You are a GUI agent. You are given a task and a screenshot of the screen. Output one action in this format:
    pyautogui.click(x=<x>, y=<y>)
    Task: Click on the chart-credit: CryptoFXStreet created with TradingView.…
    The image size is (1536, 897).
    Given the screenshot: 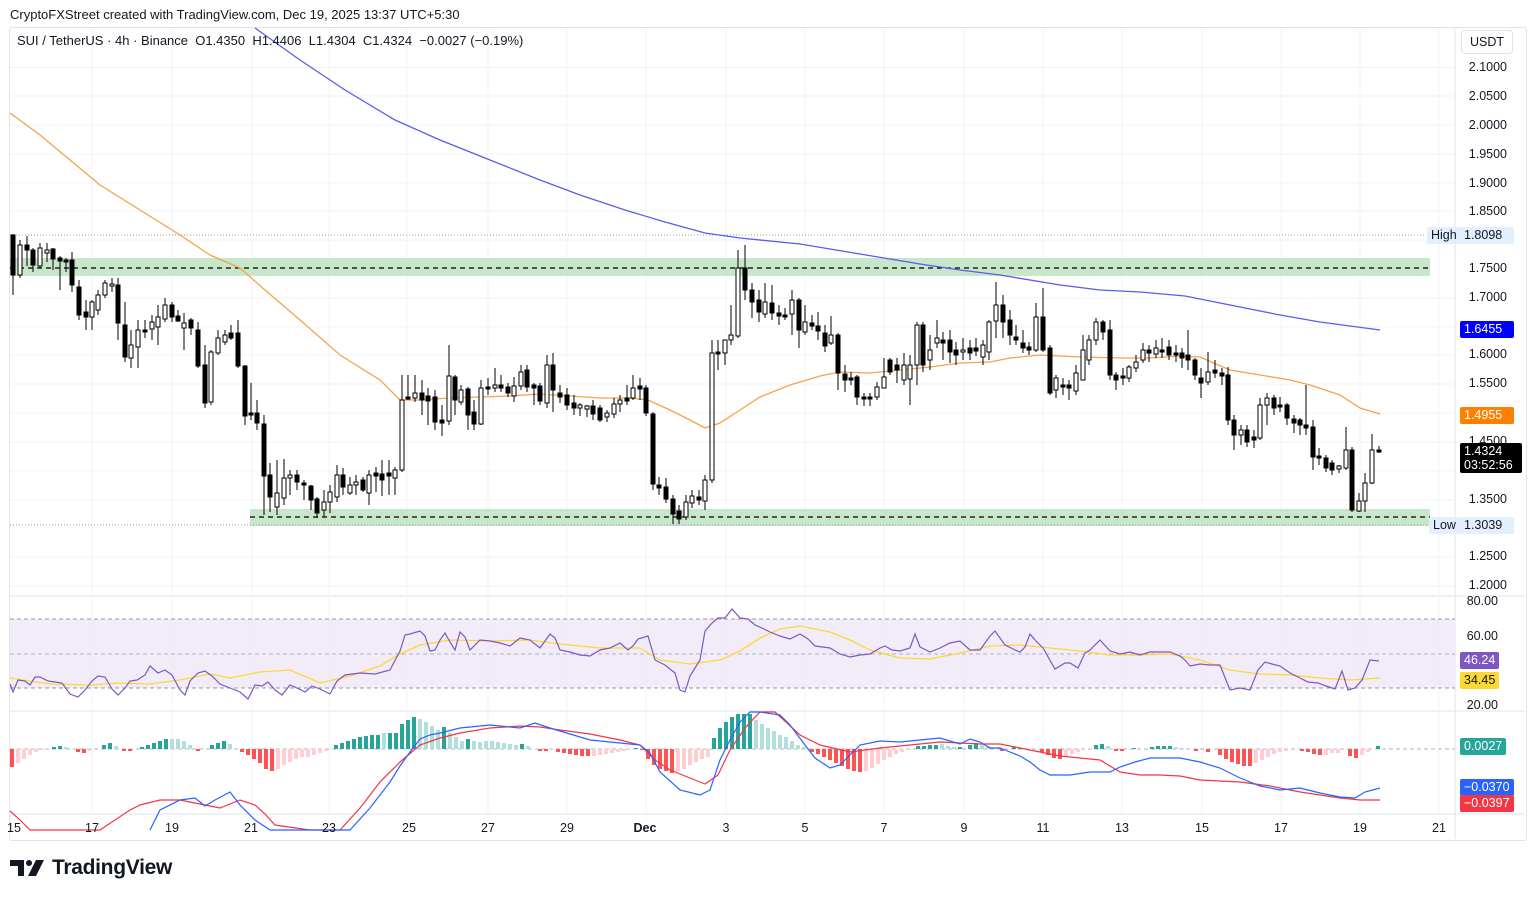 What is the action you would take?
    pyautogui.click(x=235, y=14)
    